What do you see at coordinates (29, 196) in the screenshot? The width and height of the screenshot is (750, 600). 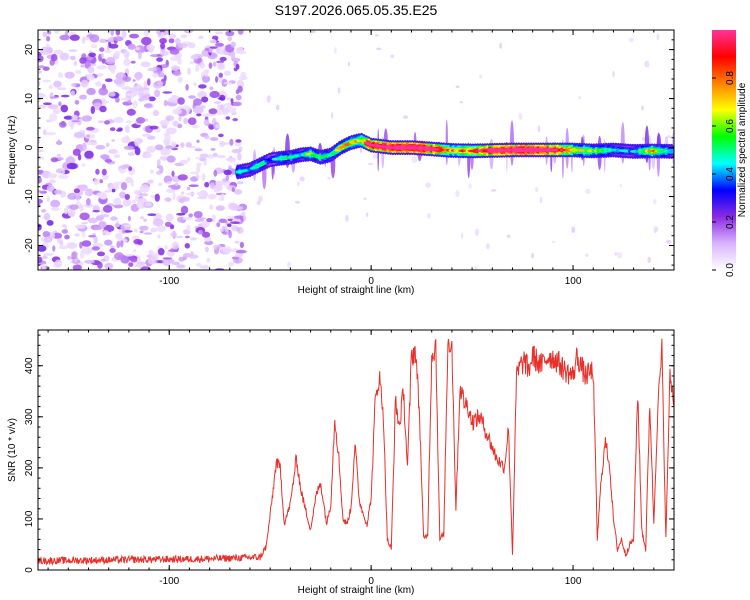 I see `heatmap-y-tick-label: -10` at bounding box center [29, 196].